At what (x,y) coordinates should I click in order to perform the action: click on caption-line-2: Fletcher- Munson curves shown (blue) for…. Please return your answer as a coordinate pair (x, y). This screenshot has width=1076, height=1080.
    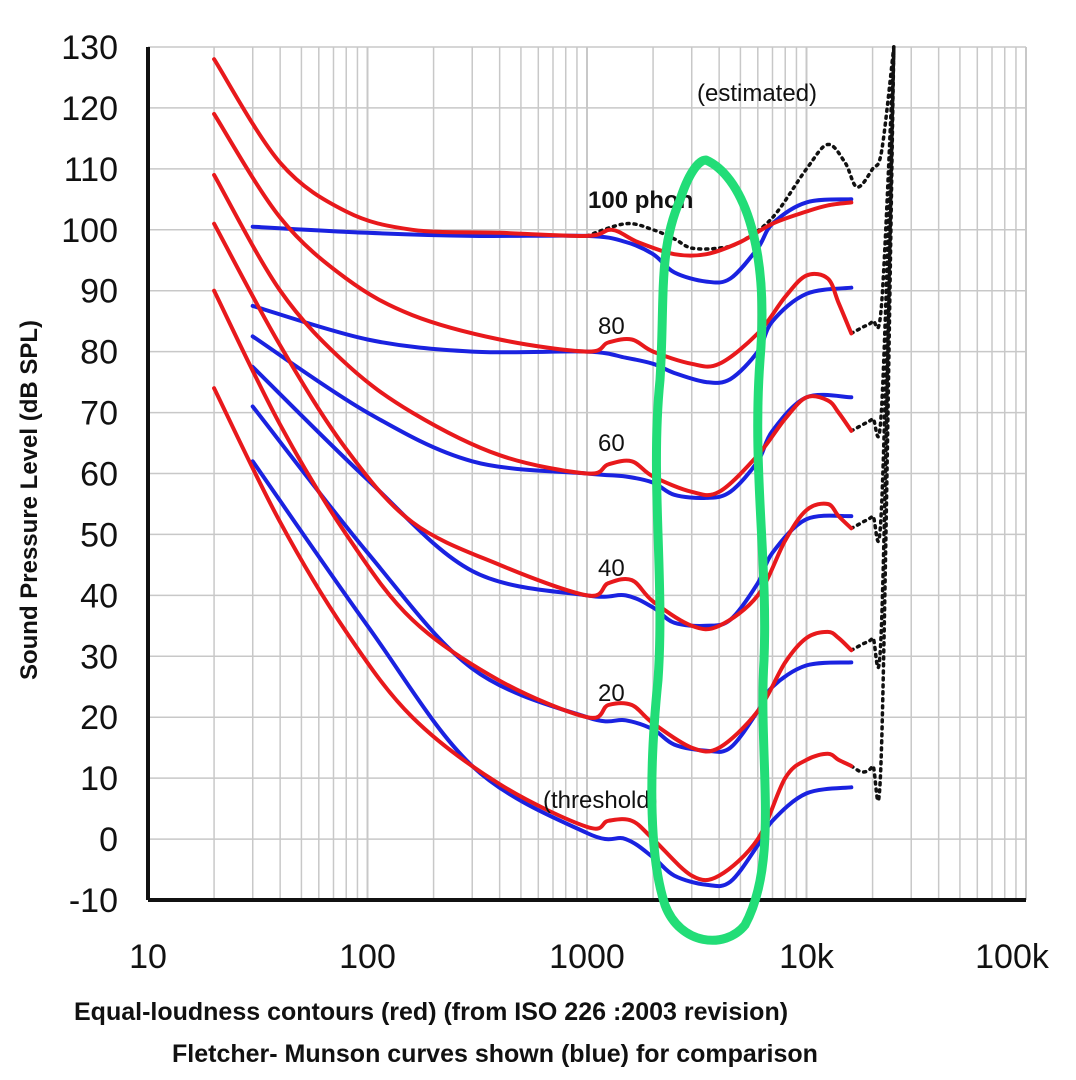
    Looking at the image, I should click on (495, 1054).